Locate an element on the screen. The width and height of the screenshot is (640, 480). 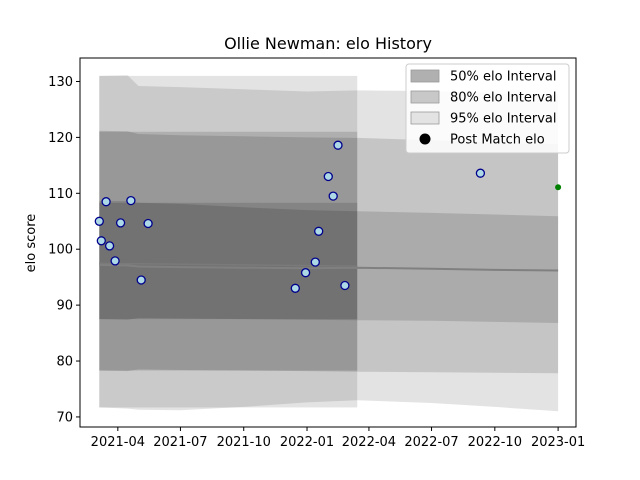
x-tick-label: 2022-10 is located at coordinates (495, 442).